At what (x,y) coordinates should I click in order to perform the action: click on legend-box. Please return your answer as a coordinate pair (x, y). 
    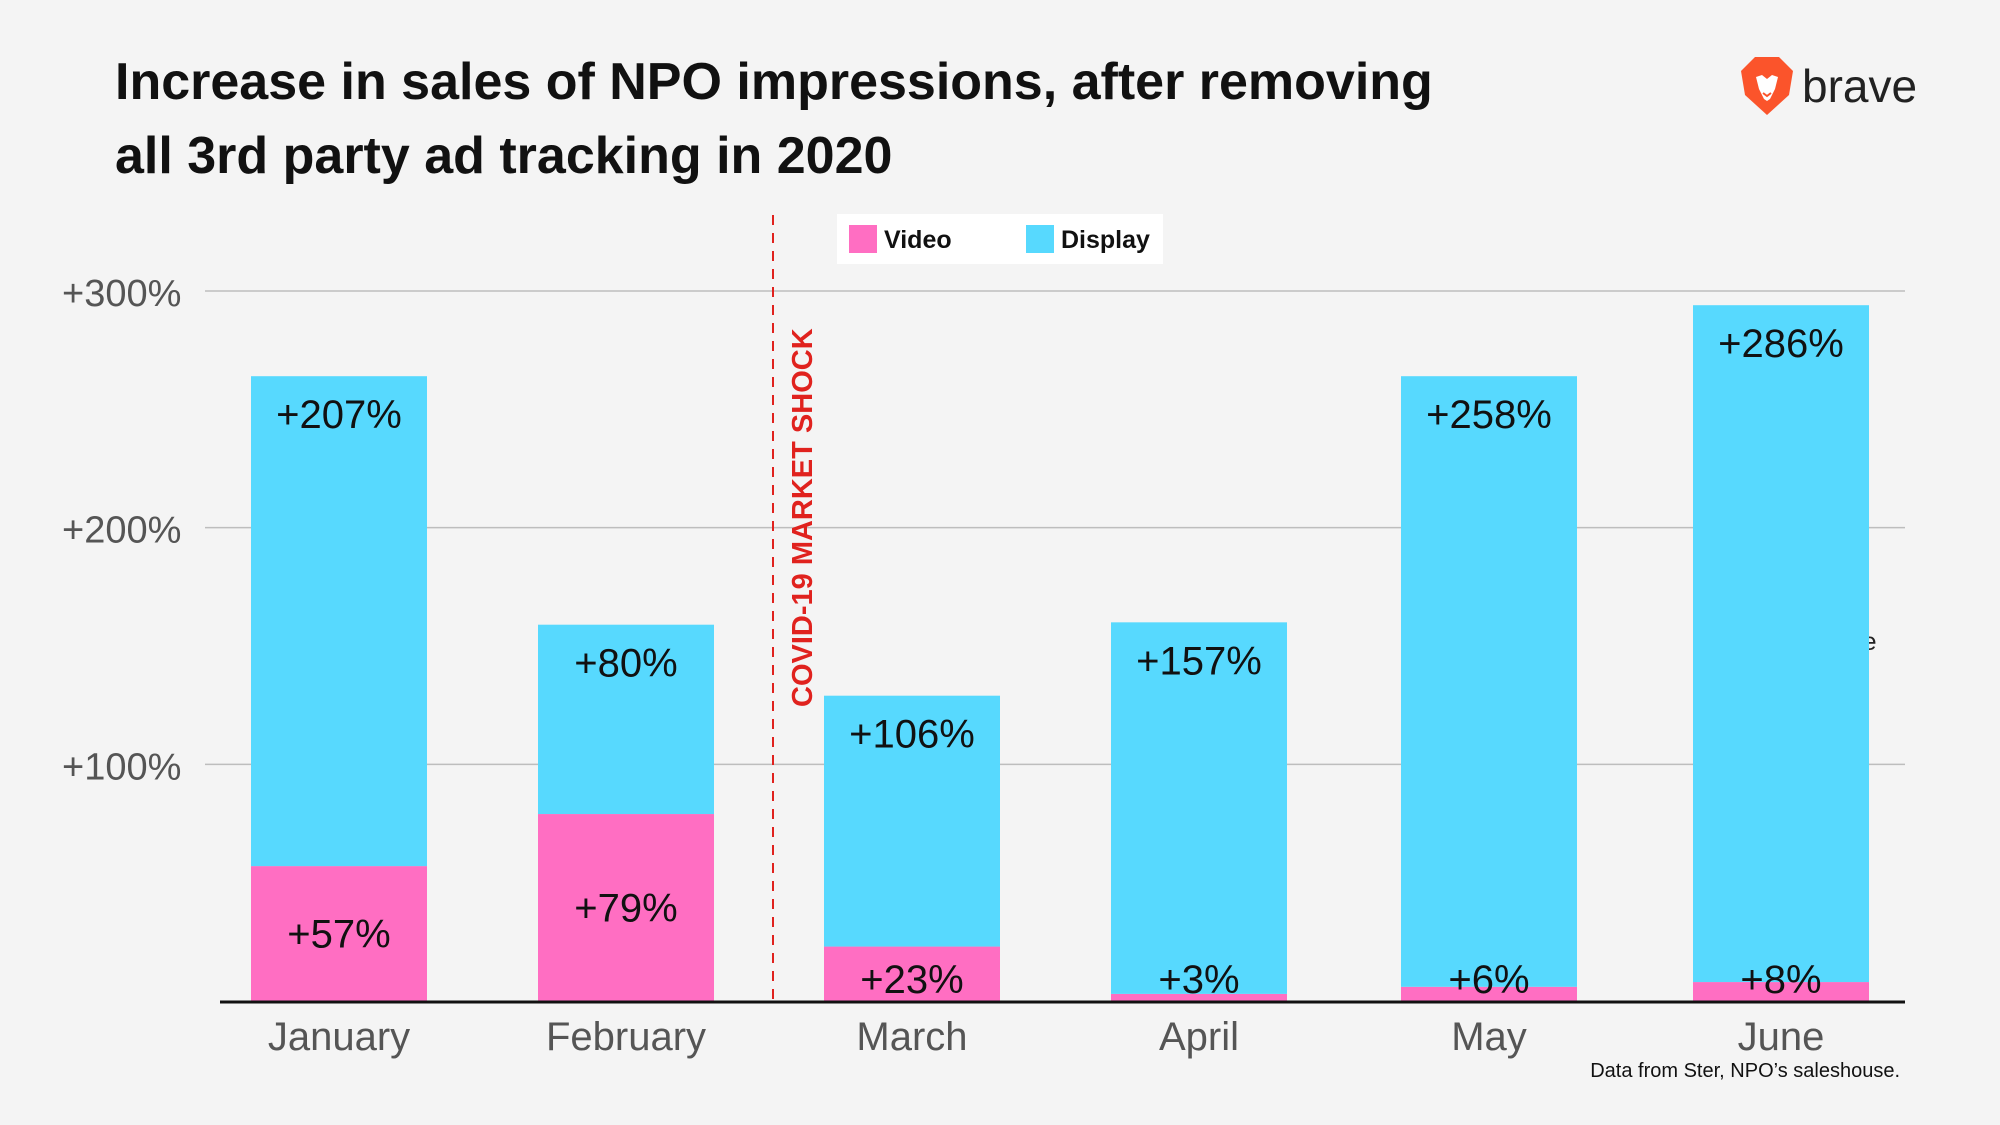
    Looking at the image, I should click on (1000, 239).